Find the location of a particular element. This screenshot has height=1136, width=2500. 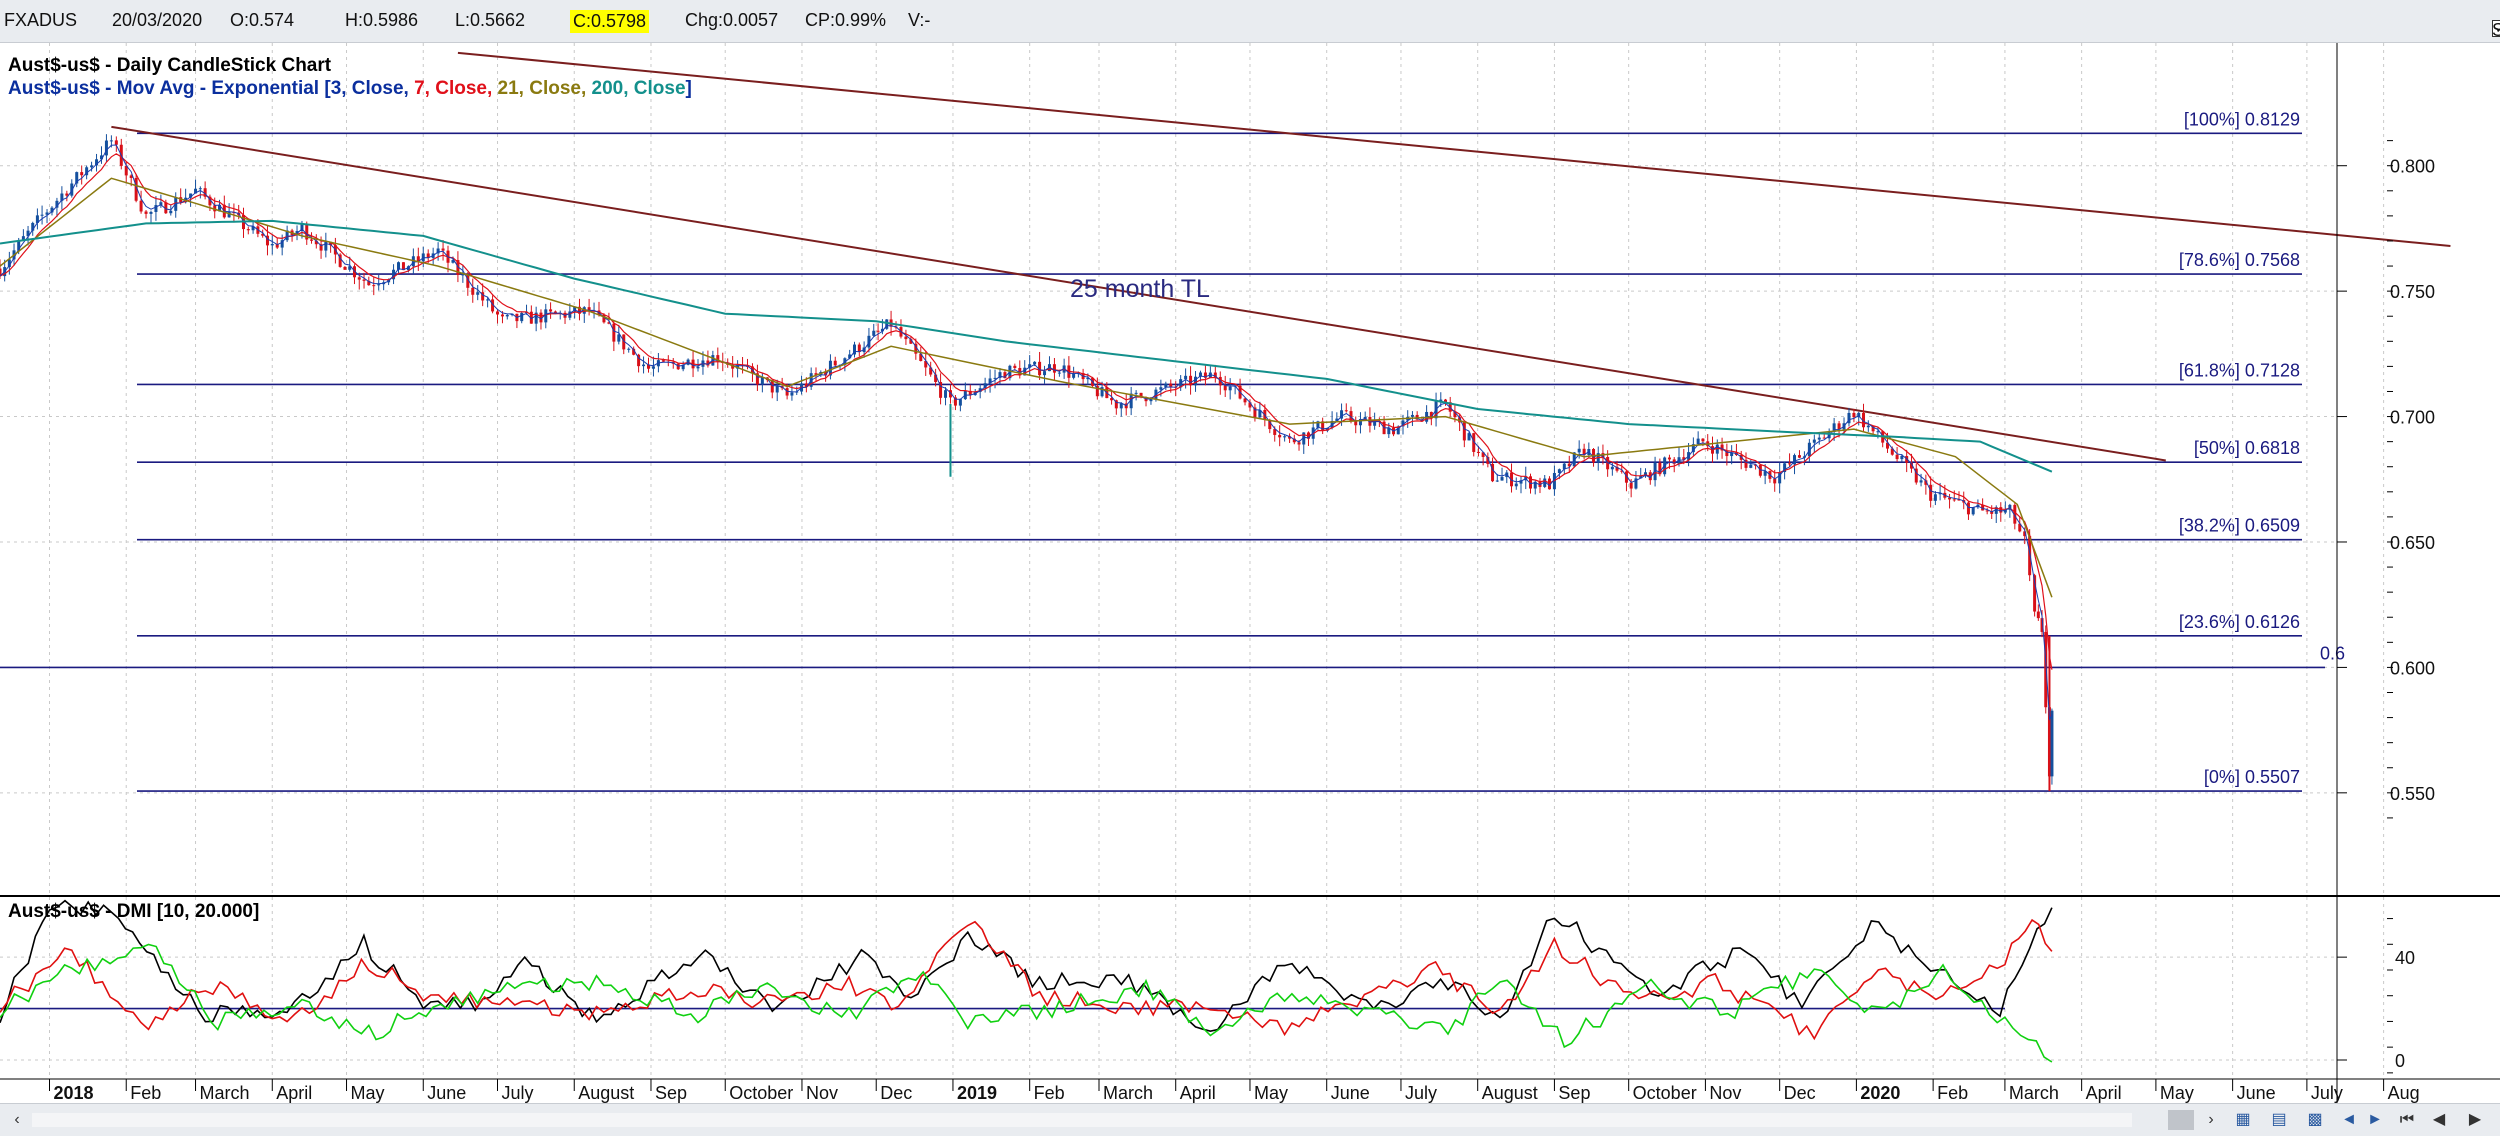

zoom-out-icon: ▤ is located at coordinates (2279, 1119).